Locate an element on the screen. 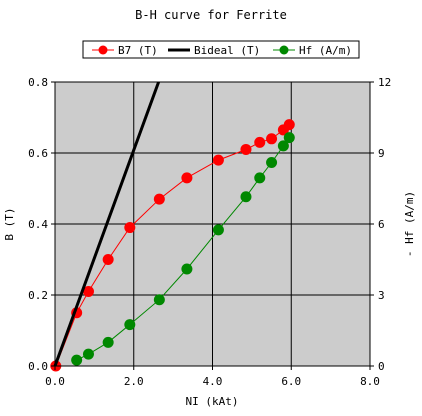 This screenshot has width=422, height=416. y-tick-label: 0.8 is located at coordinates (38, 82).